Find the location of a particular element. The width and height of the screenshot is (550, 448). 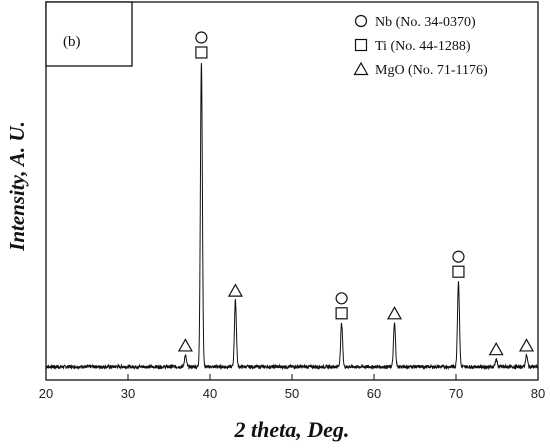

x-axis-tick-labels: 20 30 40 50 60 70 80 is located at coordinates (292, 393).